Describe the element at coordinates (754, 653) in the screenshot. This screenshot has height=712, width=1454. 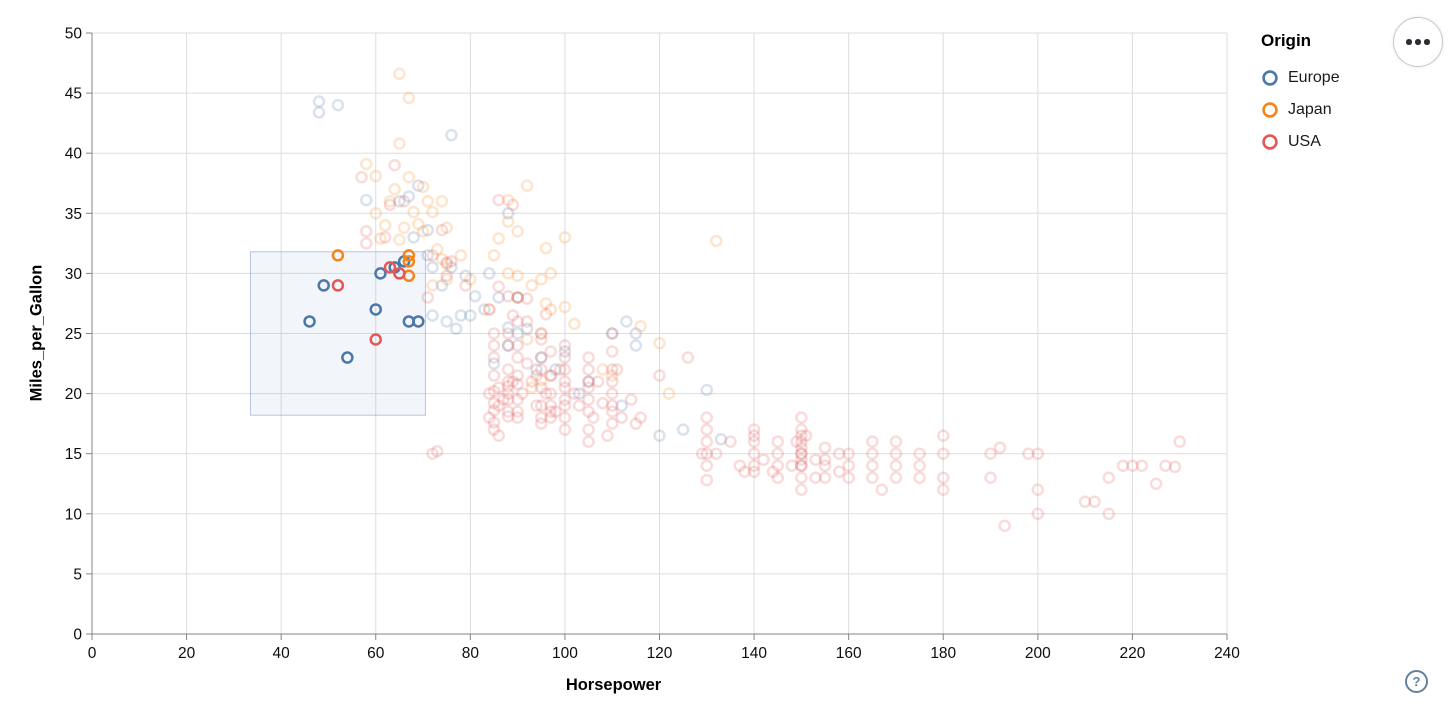
I see `x-tick-label: 140` at that location.